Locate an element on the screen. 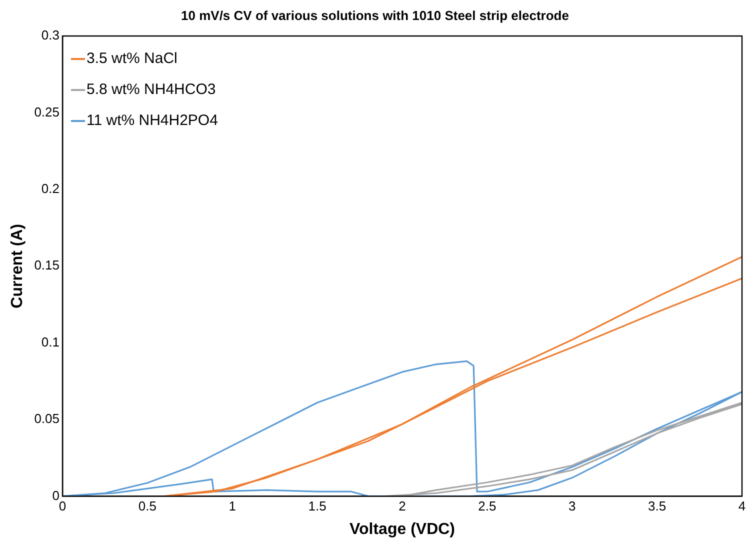  y-tick-label: 0.05 is located at coordinates (47, 418).